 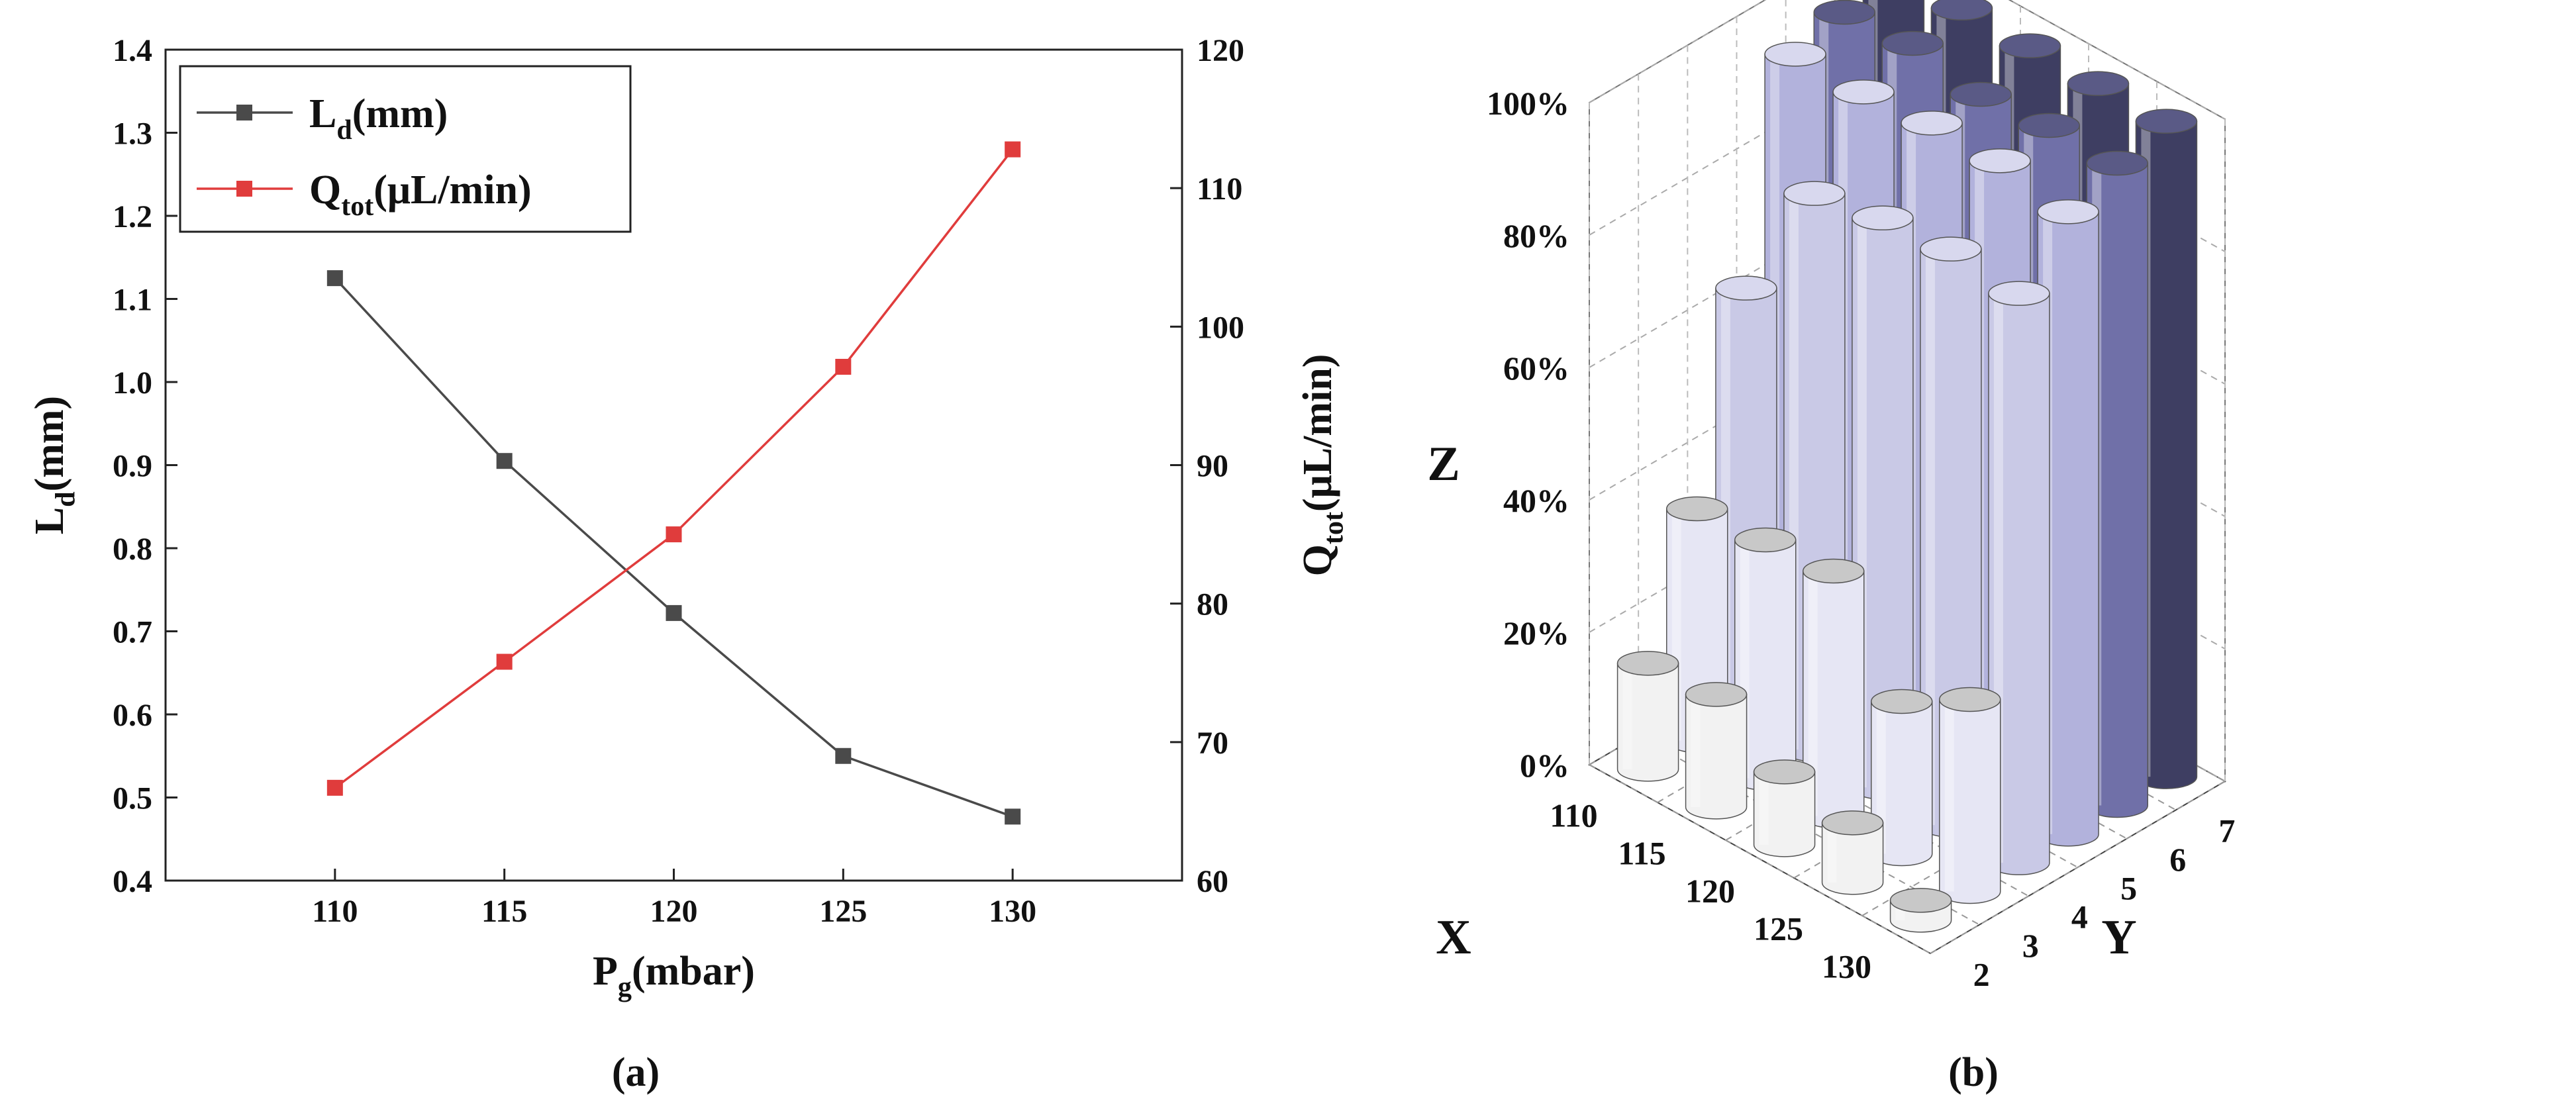 I want to click on y-axis-tick-label: 4, so click(x=2079, y=917).